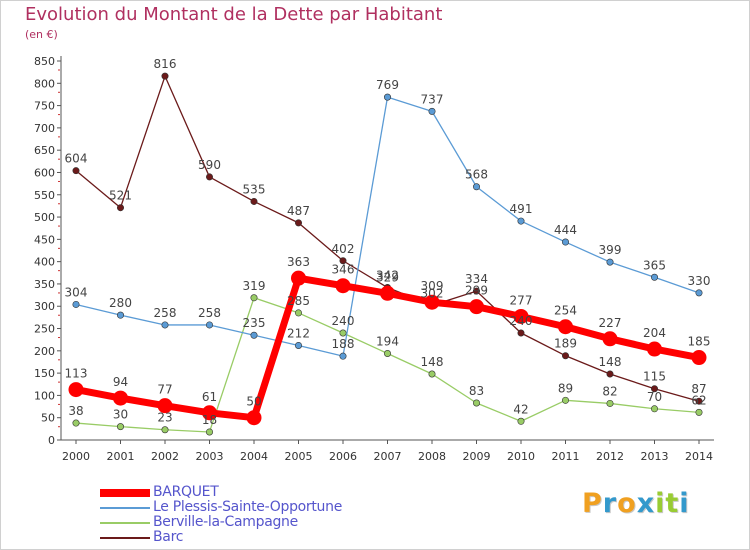  Describe the element at coordinates (627, 503) in the screenshot. I see `logo-letter: o` at that location.